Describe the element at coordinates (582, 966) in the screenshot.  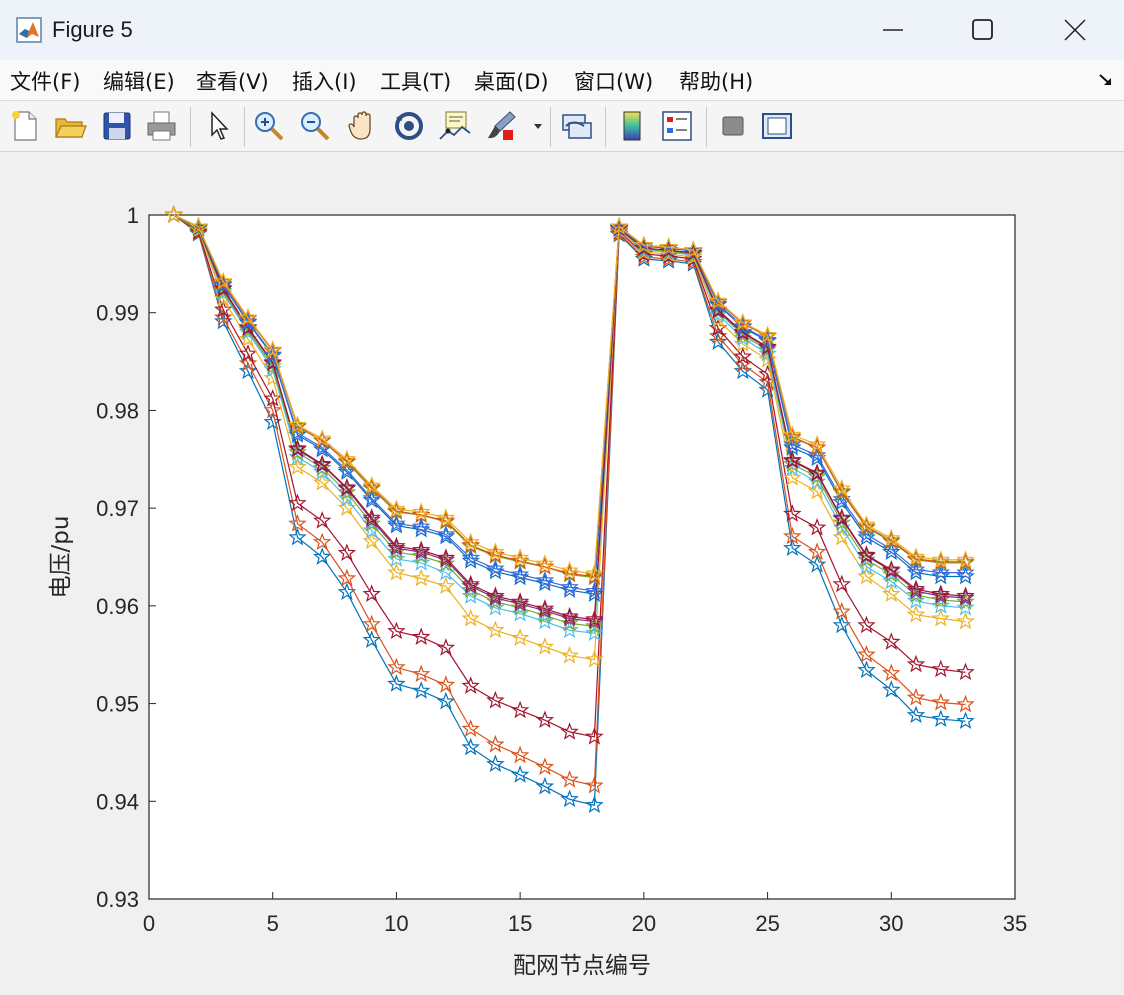
I see `x-axis-label: 配网节点编号` at that location.